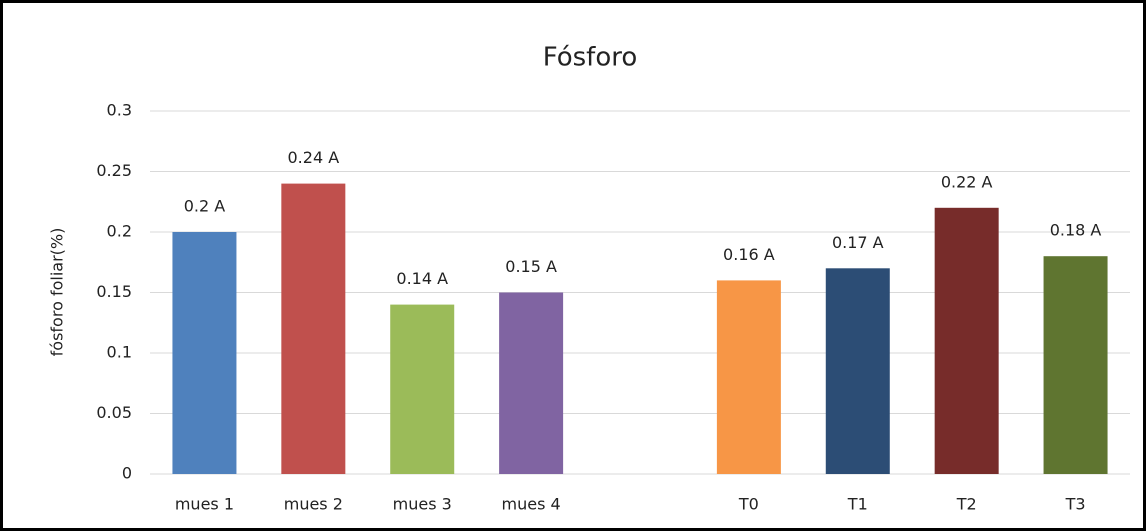 The image size is (1146, 531). What do you see at coordinates (858, 242) in the screenshot?
I see `data-label: 0.17 A` at bounding box center [858, 242].